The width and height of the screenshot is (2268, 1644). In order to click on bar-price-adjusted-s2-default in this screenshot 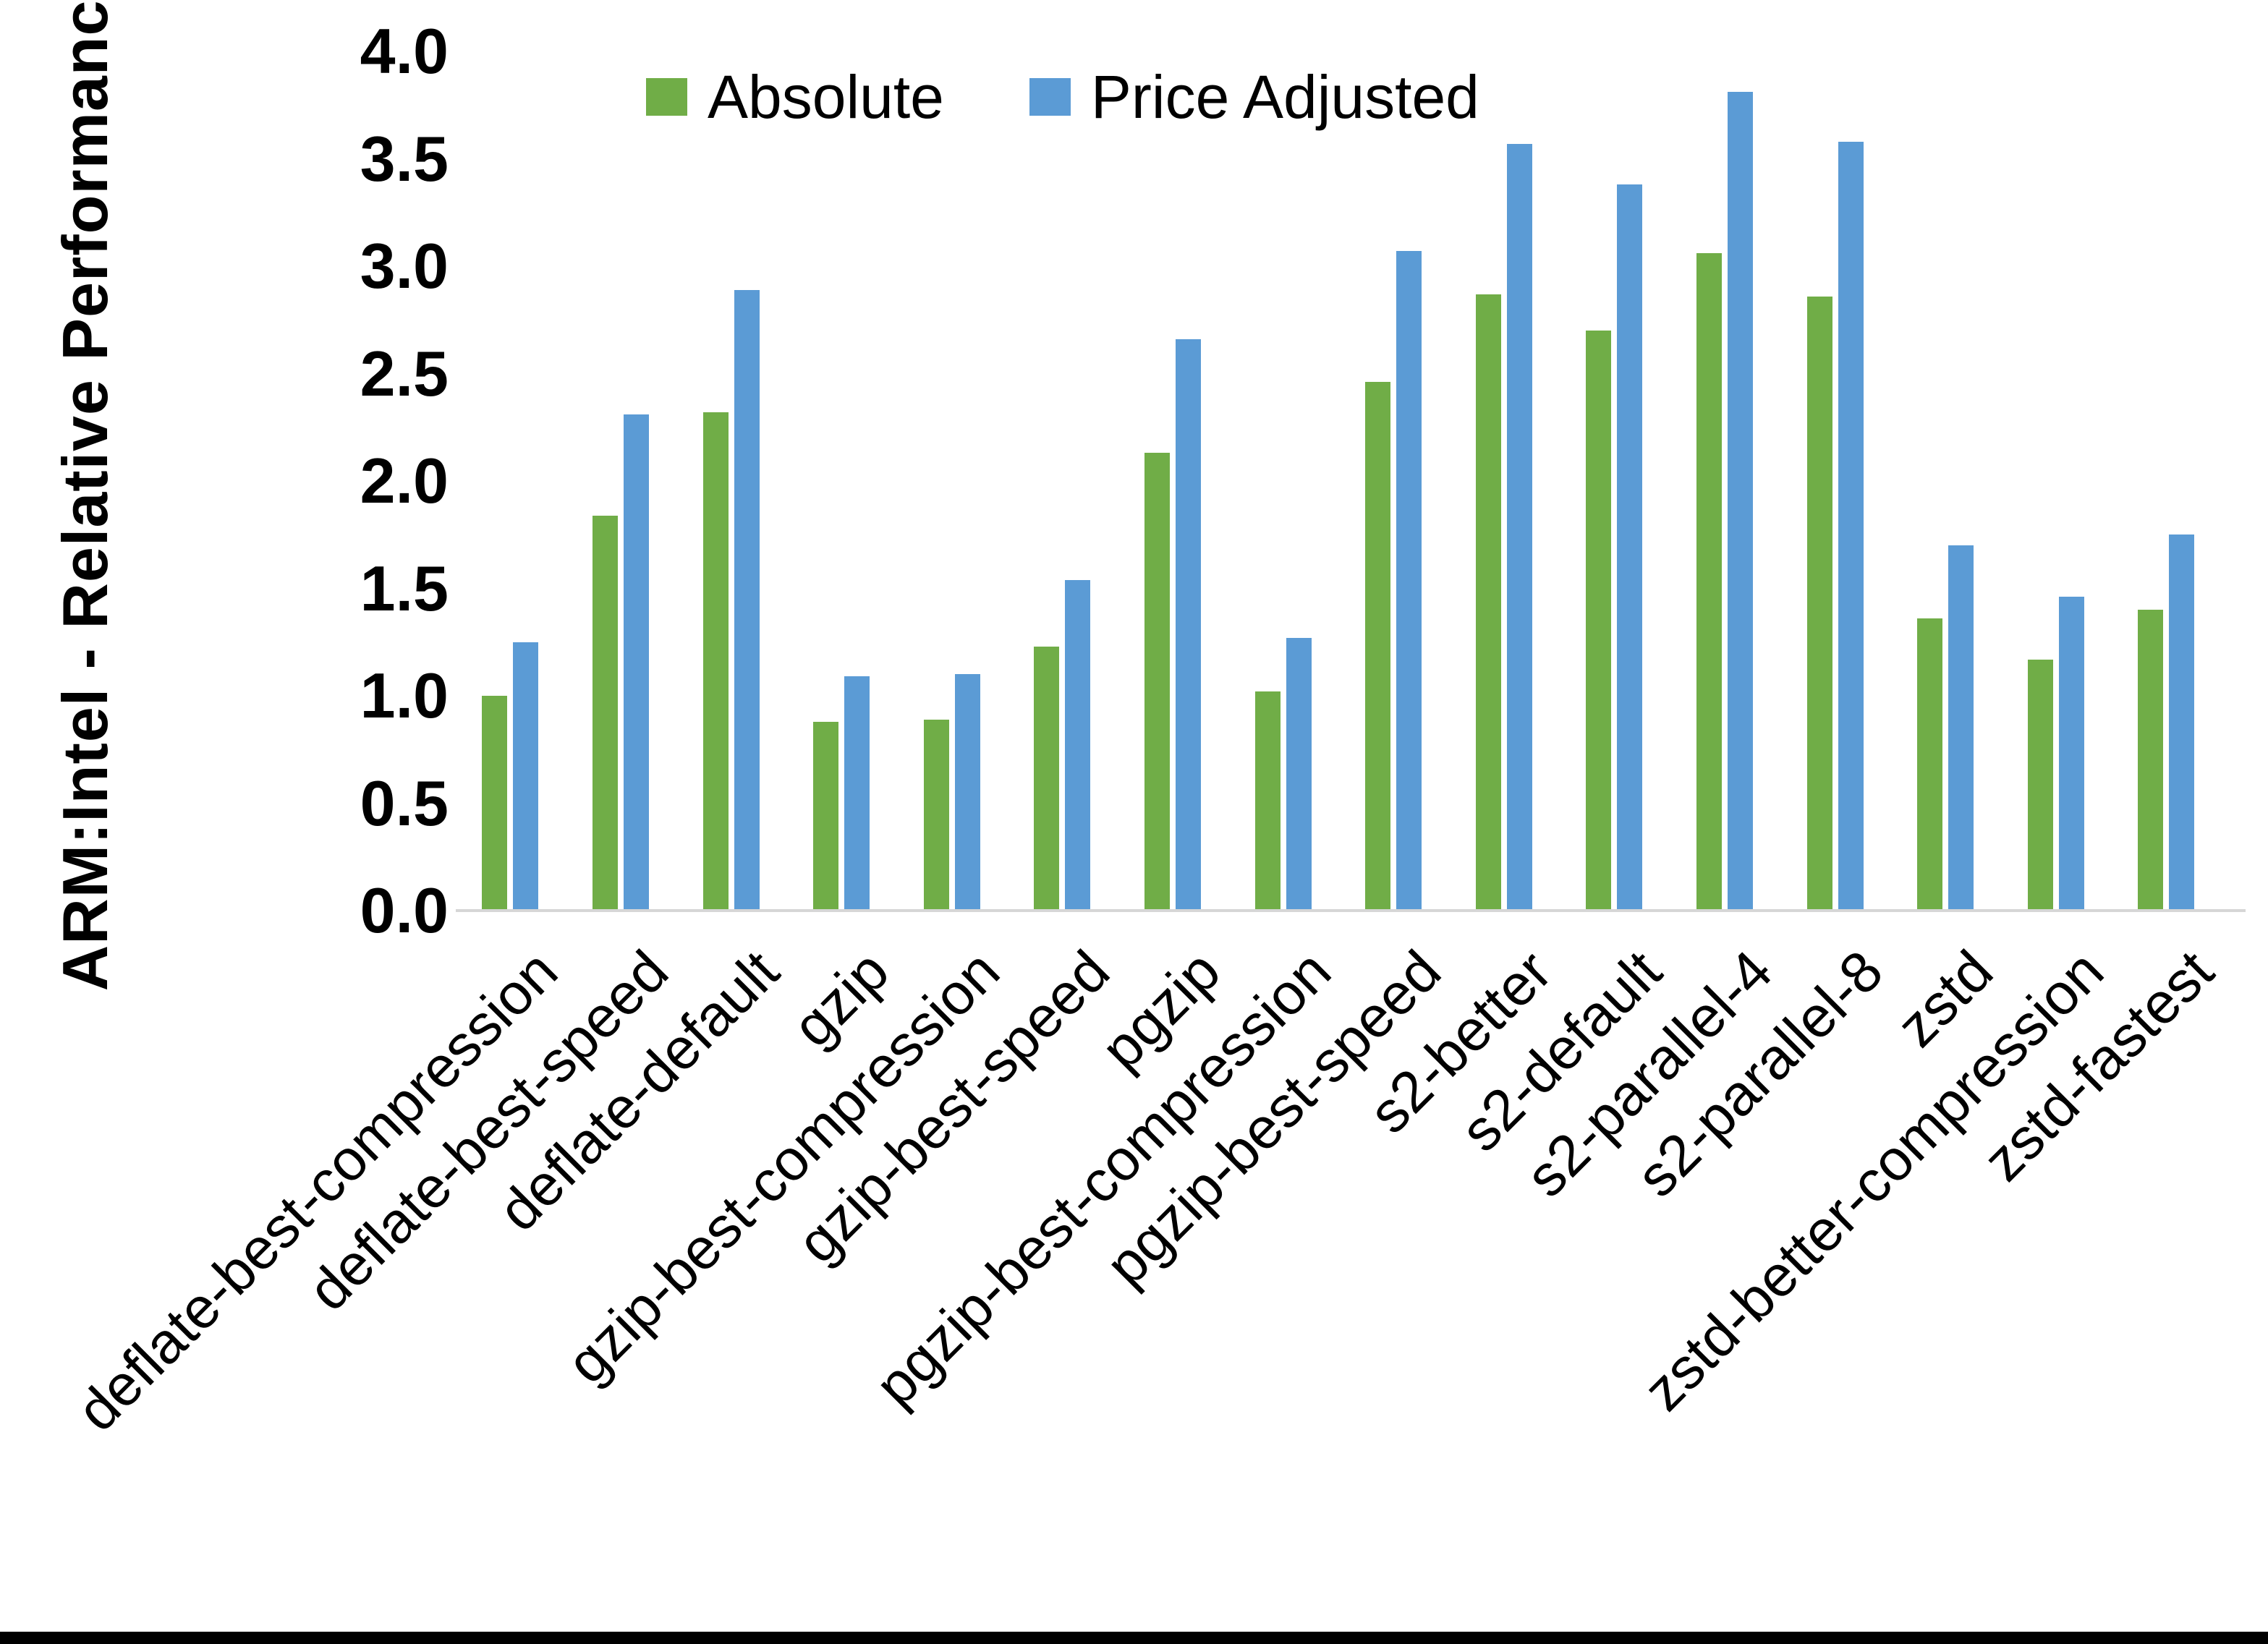, I will do `click(1630, 547)`.